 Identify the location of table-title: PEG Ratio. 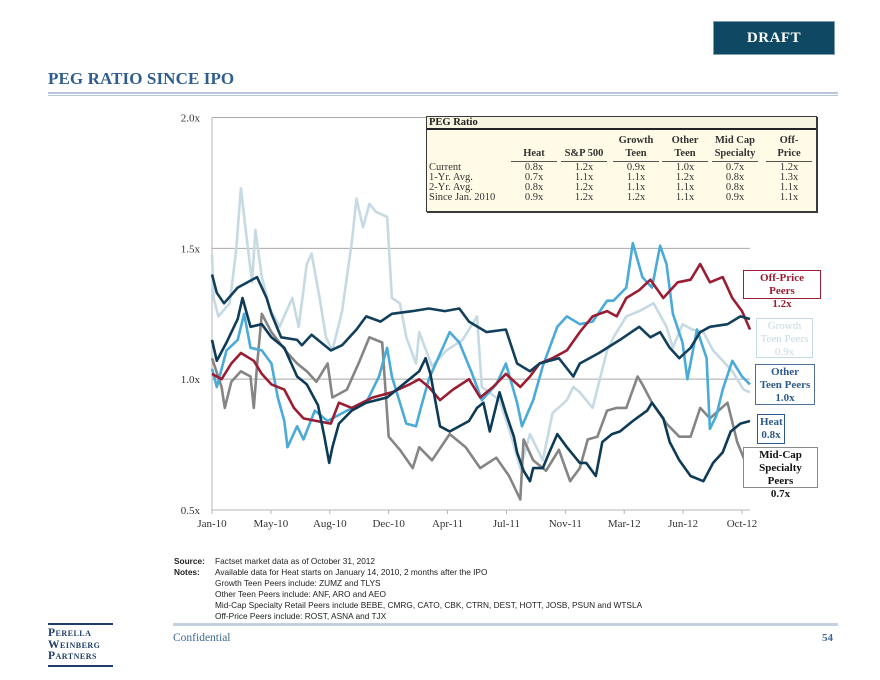
(621, 123).